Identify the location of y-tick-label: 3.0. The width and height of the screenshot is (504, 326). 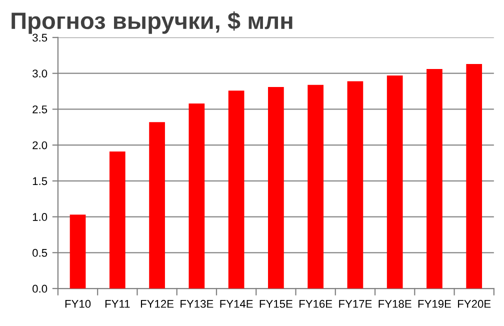
(40, 74).